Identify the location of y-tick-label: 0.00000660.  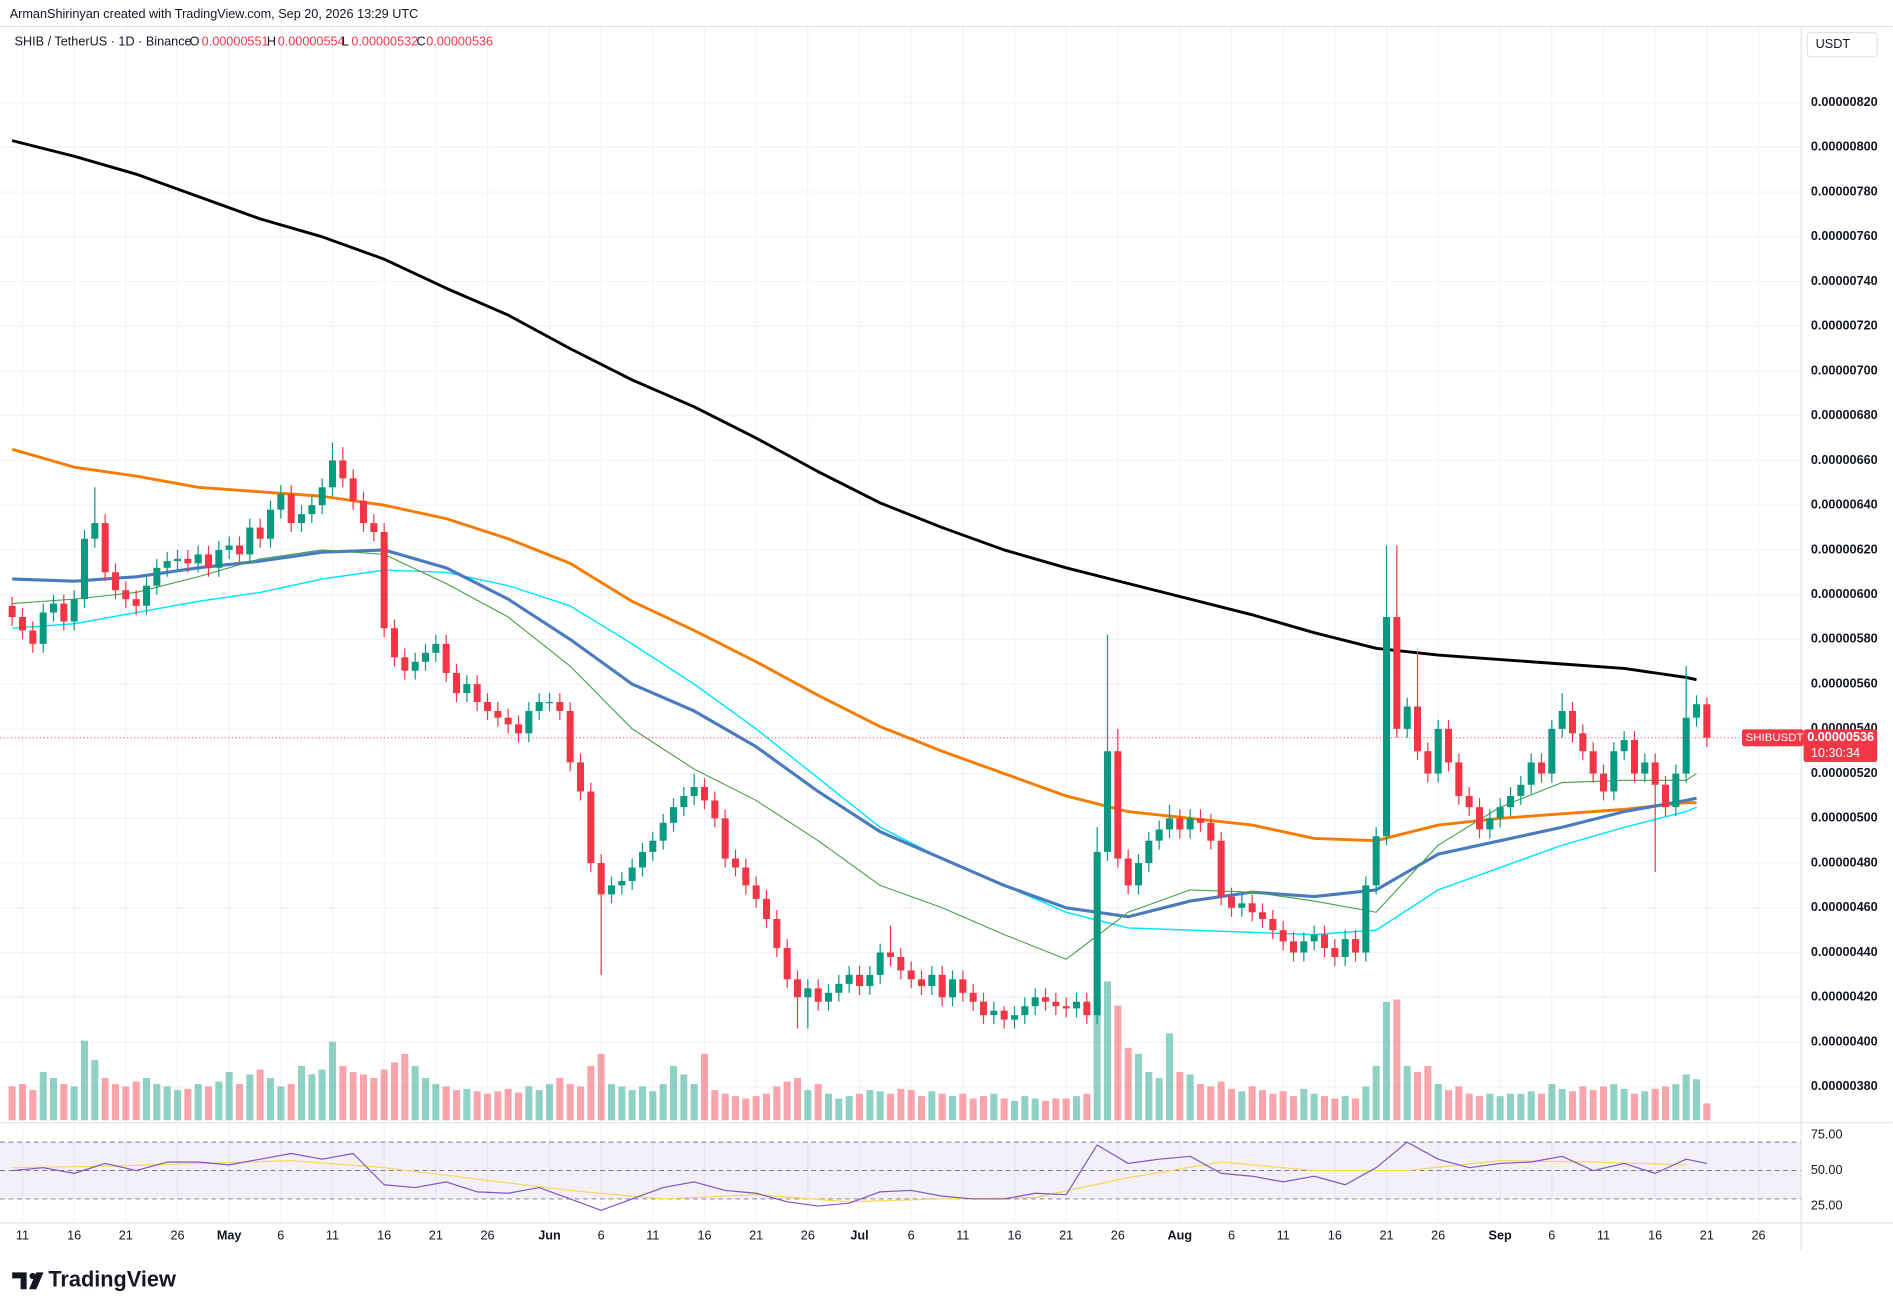
(1844, 460).